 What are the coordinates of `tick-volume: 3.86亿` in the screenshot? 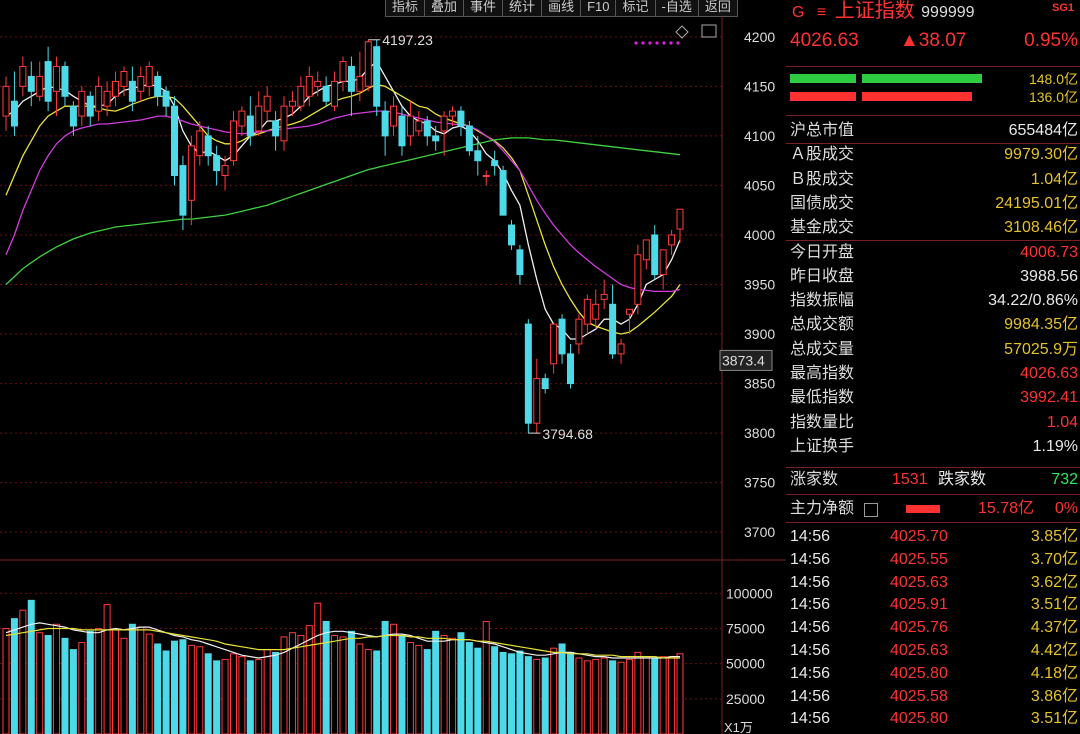 It's located at (1054, 696).